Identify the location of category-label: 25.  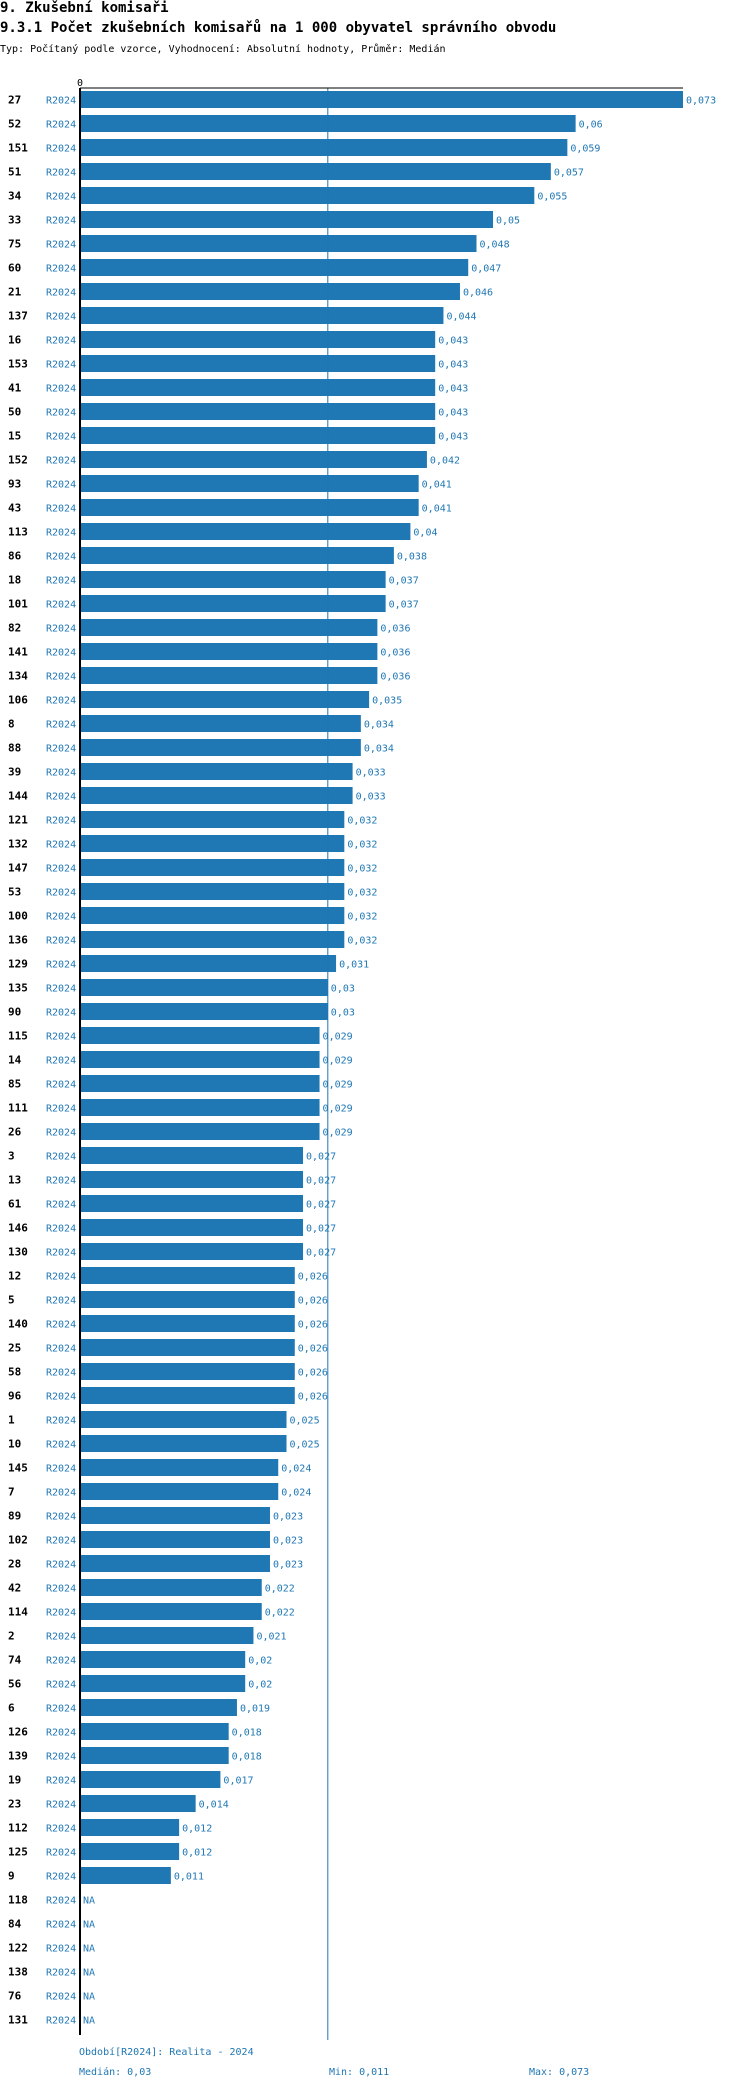
(14, 1348).